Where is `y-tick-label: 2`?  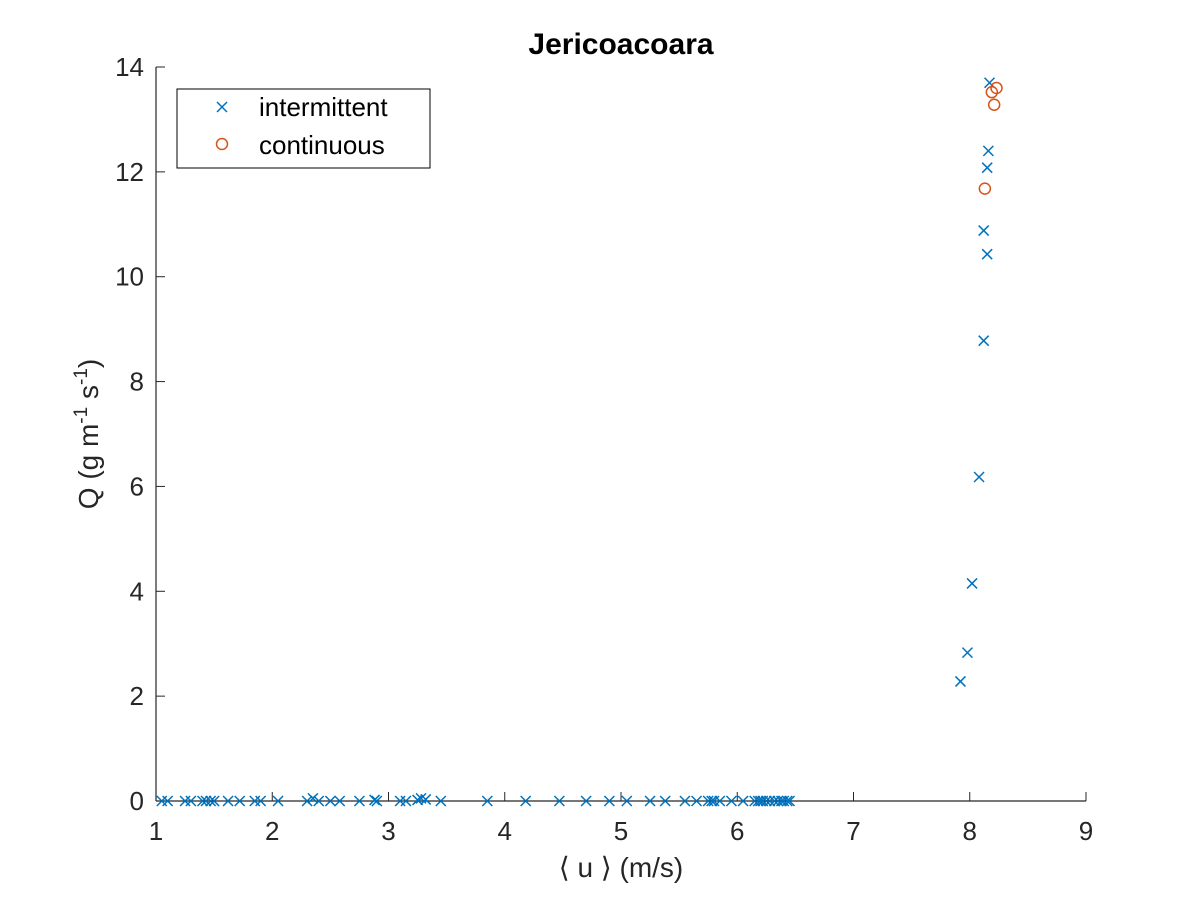
y-tick-label: 2 is located at coordinates (137, 696).